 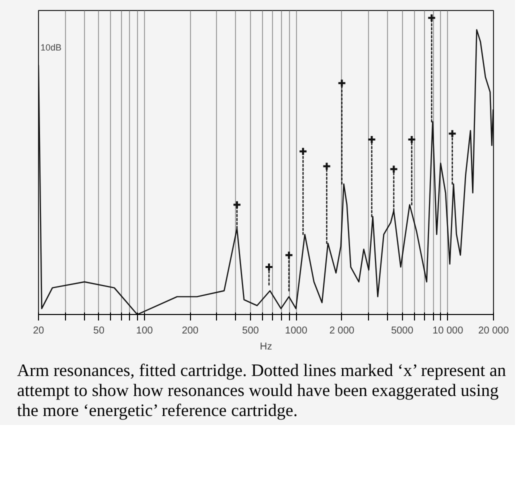 I want to click on x-tick-label: 20 000, so click(x=494, y=331).